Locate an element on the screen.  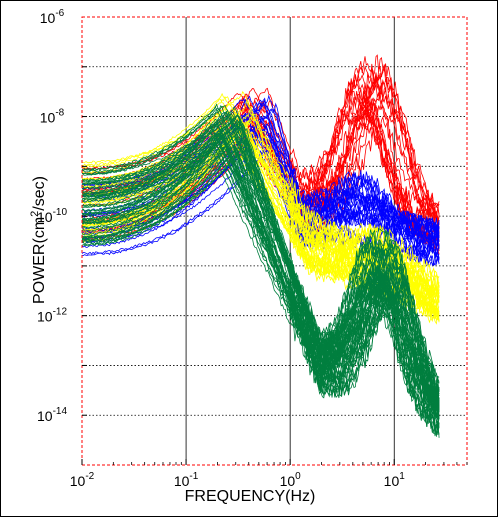
y-tick-label: 10⁻¹² is located at coordinates (52, 316).